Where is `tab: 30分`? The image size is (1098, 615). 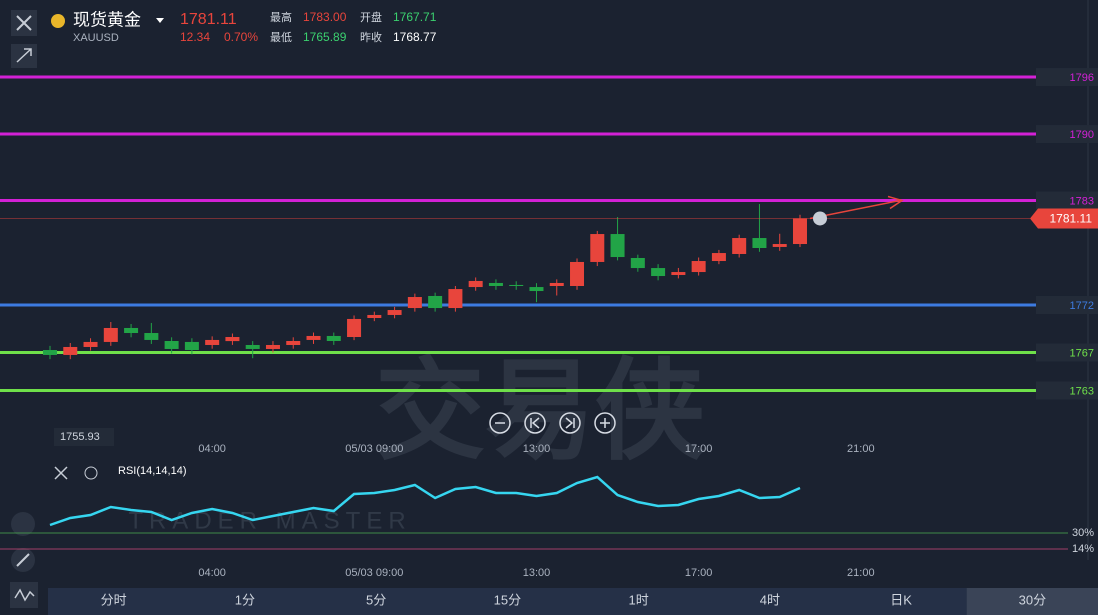
tab: 30分 is located at coordinates (1032, 599).